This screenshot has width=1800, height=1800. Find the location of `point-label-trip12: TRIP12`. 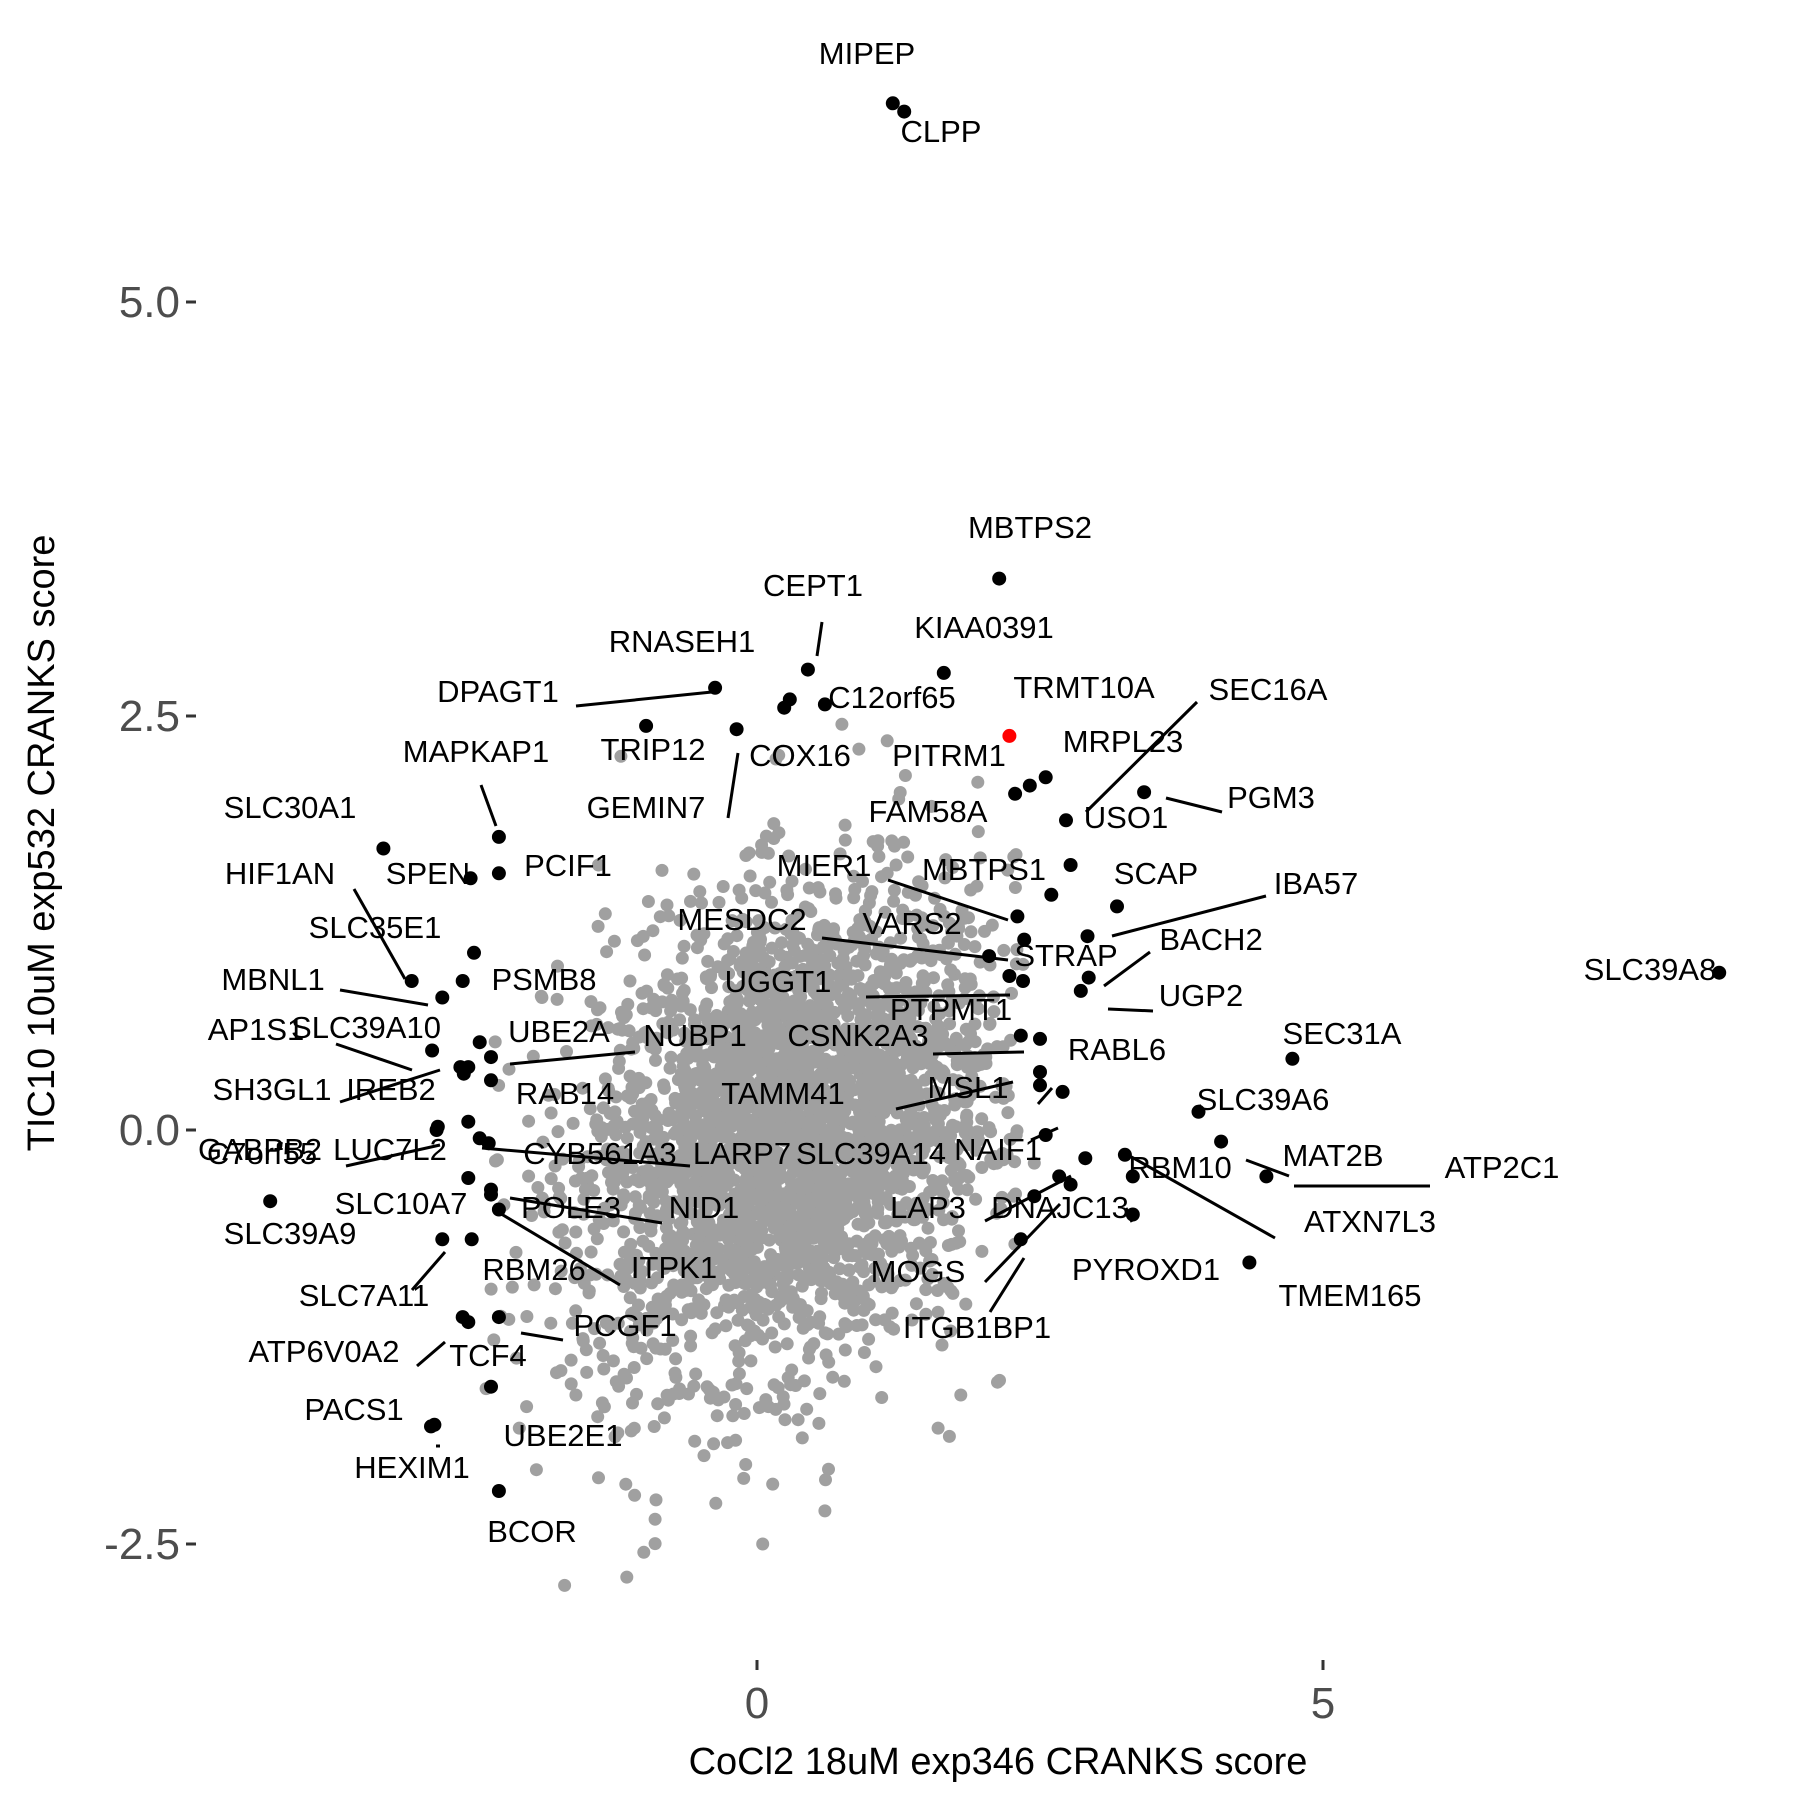

point-label-trip12: TRIP12 is located at coordinates (652, 749).